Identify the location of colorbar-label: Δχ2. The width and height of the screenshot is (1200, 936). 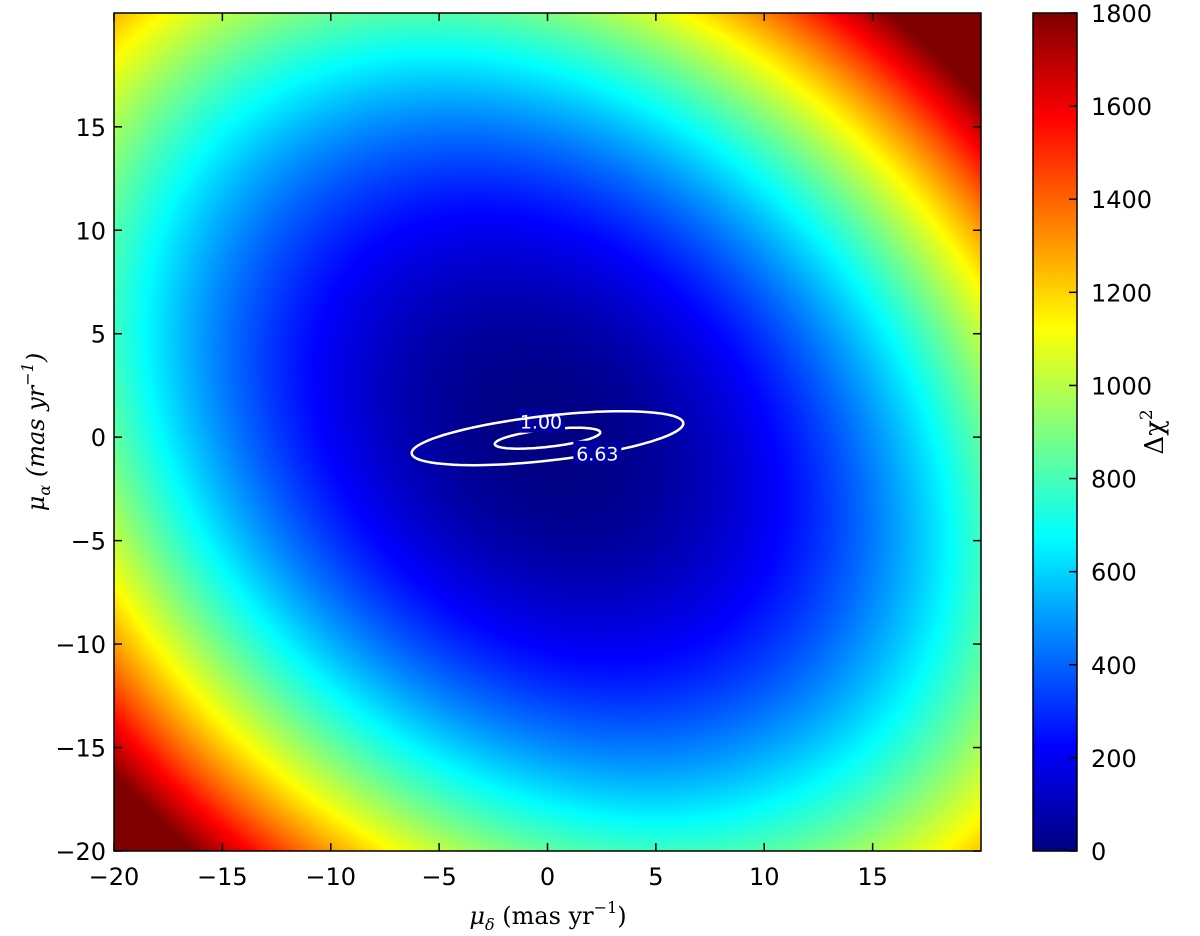
(1153, 431).